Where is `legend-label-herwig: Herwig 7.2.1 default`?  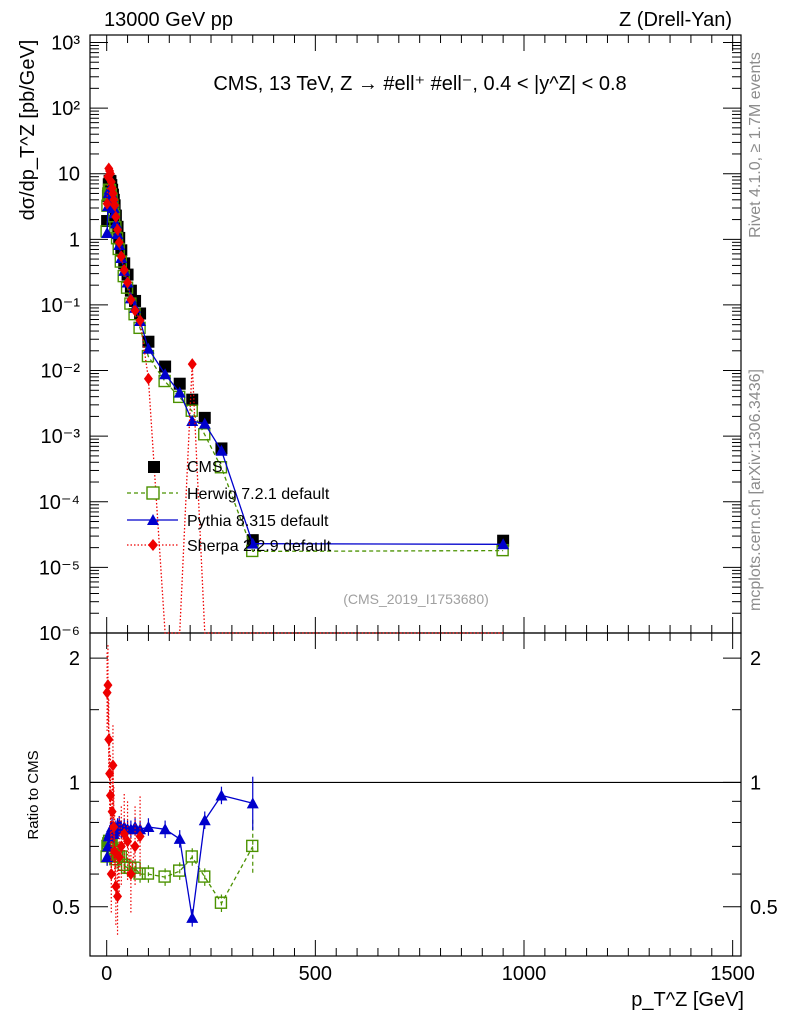 legend-label-herwig: Herwig 7.2.1 default is located at coordinates (258, 494).